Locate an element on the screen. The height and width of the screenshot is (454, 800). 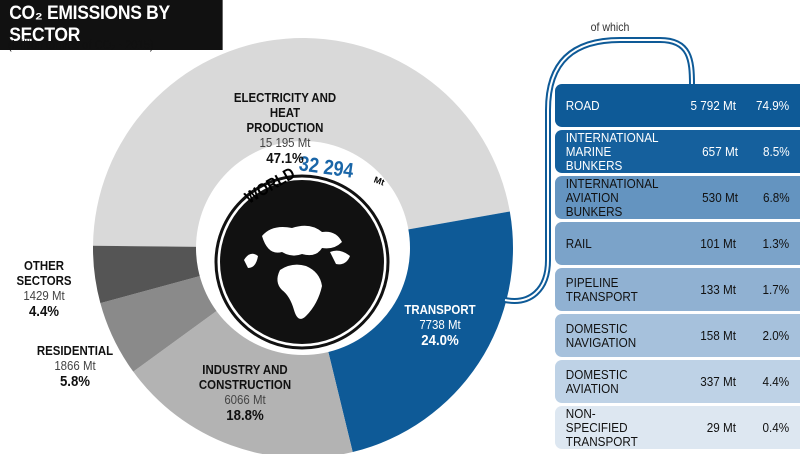
breakdown-row: RAIL 101 Mt 1.3% is located at coordinates (677, 243).